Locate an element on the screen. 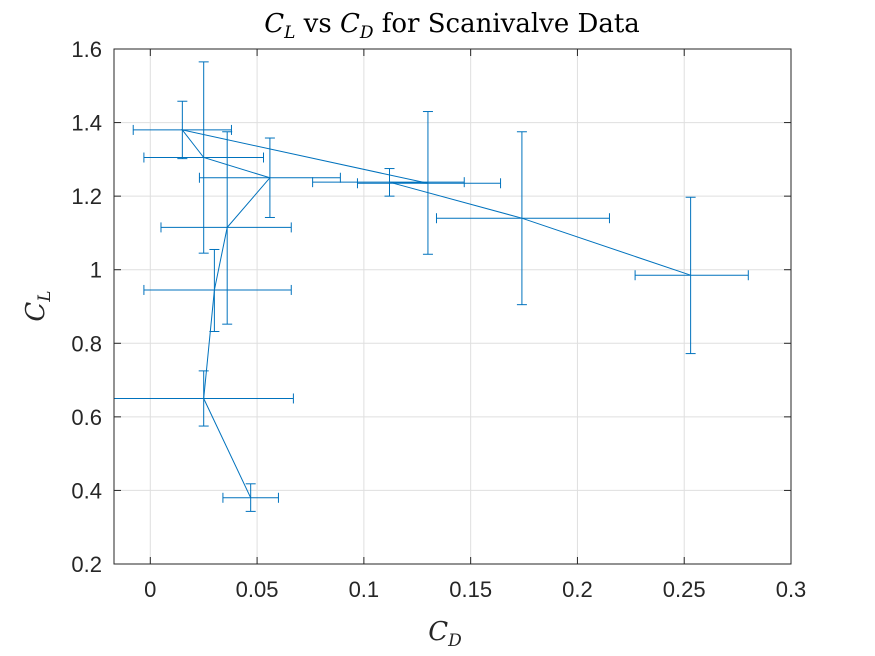  y-axis-label-symbol: C is located at coordinates (36, 312).